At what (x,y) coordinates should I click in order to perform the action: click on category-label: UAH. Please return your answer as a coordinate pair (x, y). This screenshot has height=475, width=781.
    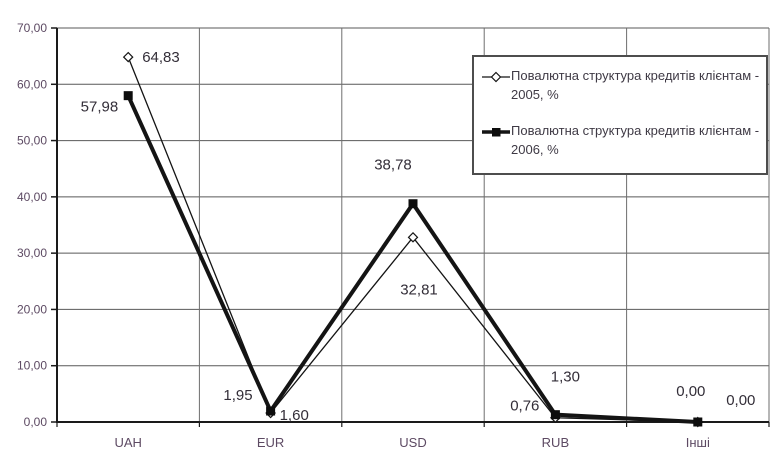
    Looking at the image, I should click on (127, 442).